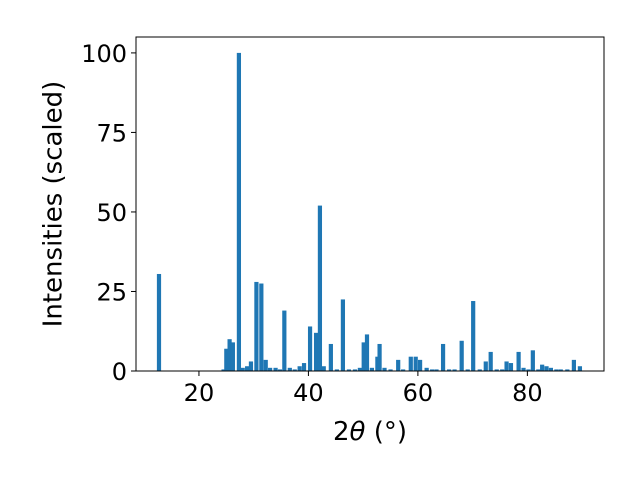 The height and width of the screenshot is (480, 640). I want to click on x-tick-label: 40, so click(308, 393).